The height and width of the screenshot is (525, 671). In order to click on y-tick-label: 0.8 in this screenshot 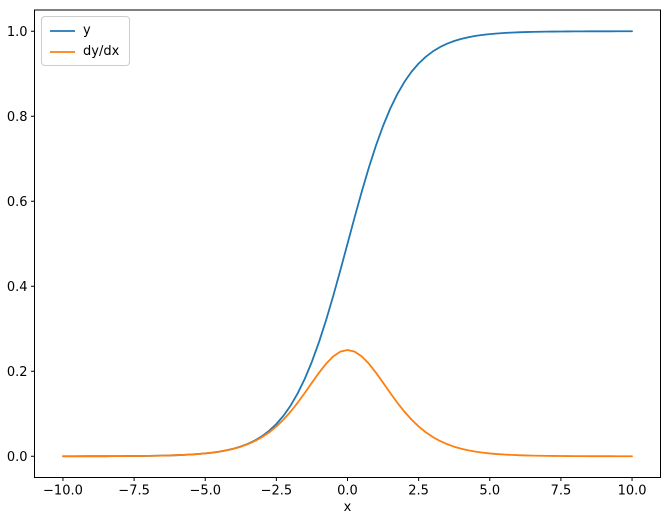, I will do `click(17, 117)`.